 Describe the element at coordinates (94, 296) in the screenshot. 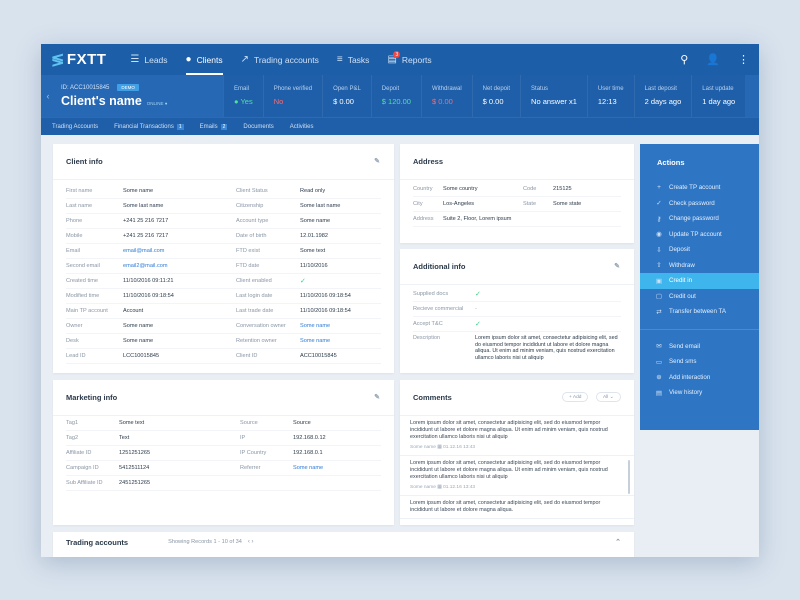

I see `field-label: Modified time` at that location.